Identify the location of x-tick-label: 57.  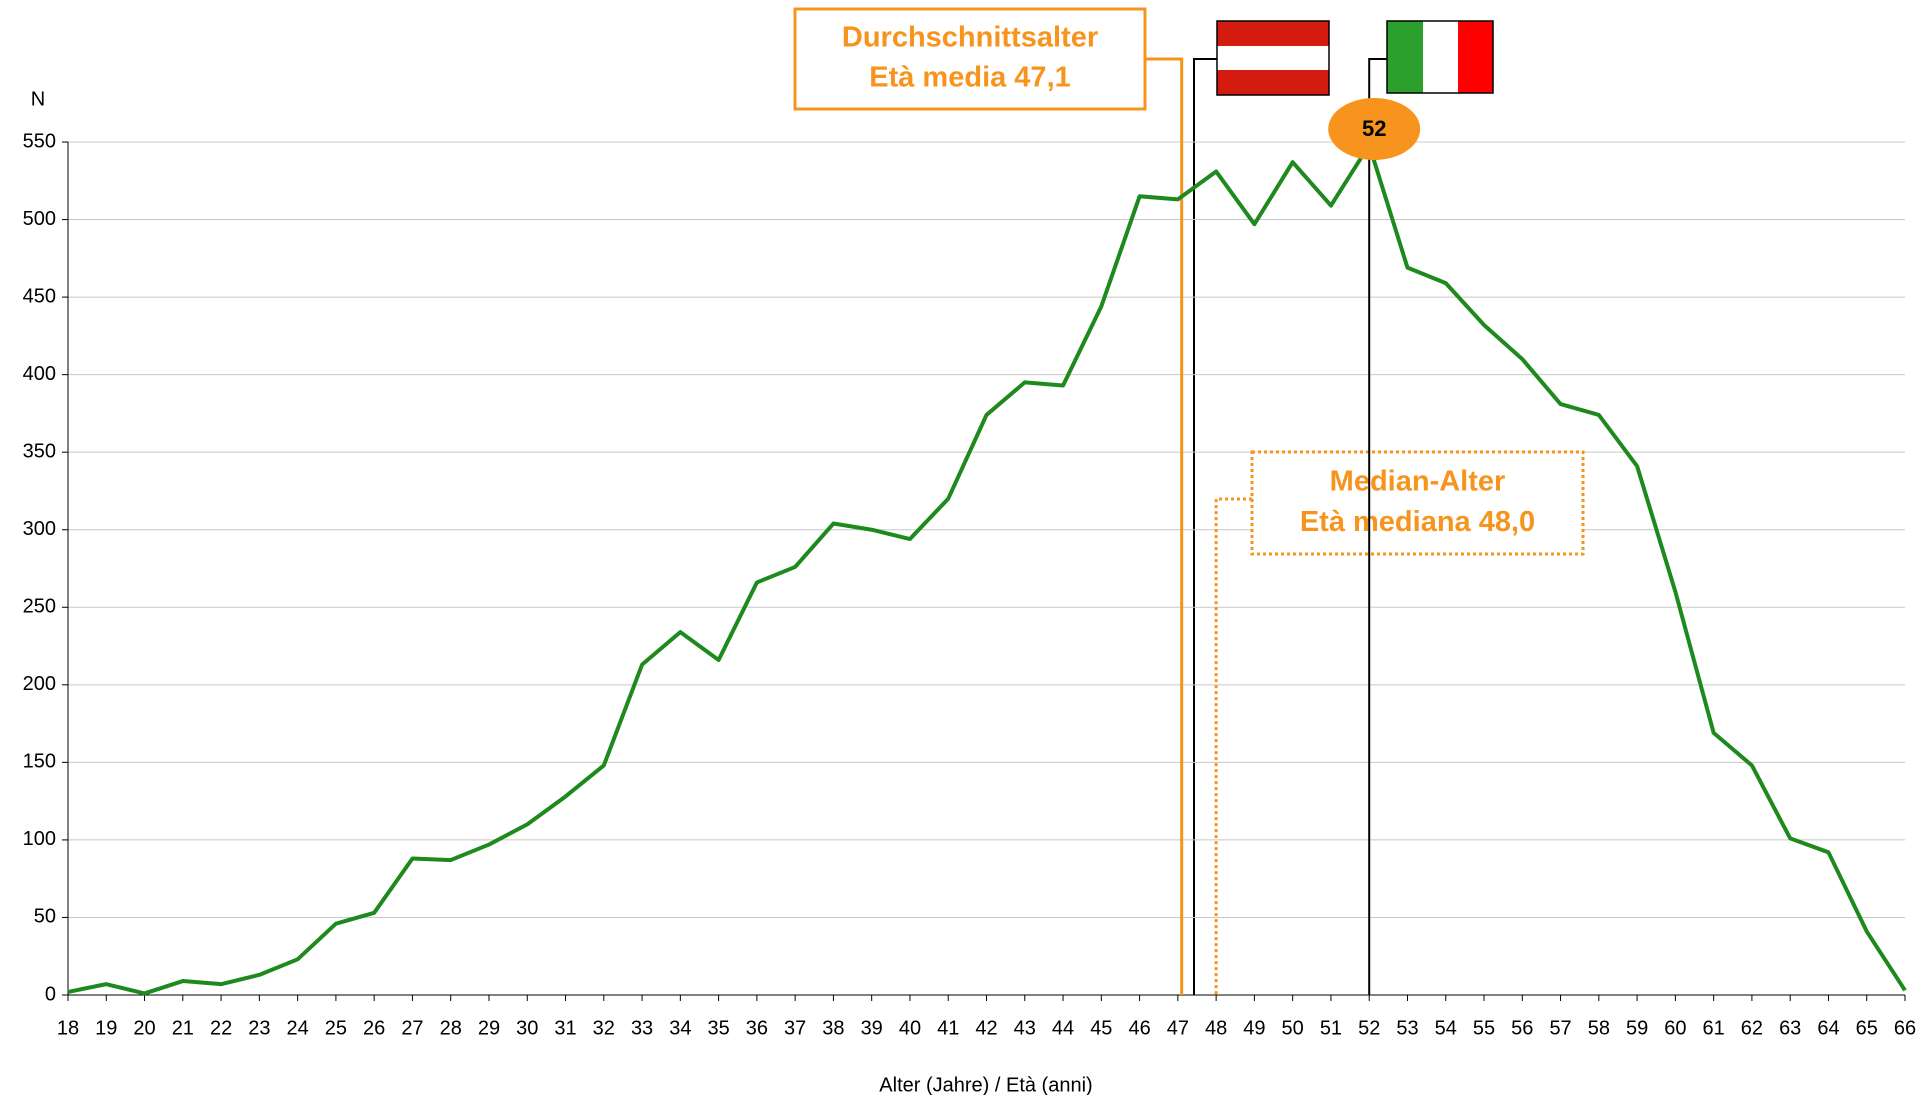
(1560, 1028).